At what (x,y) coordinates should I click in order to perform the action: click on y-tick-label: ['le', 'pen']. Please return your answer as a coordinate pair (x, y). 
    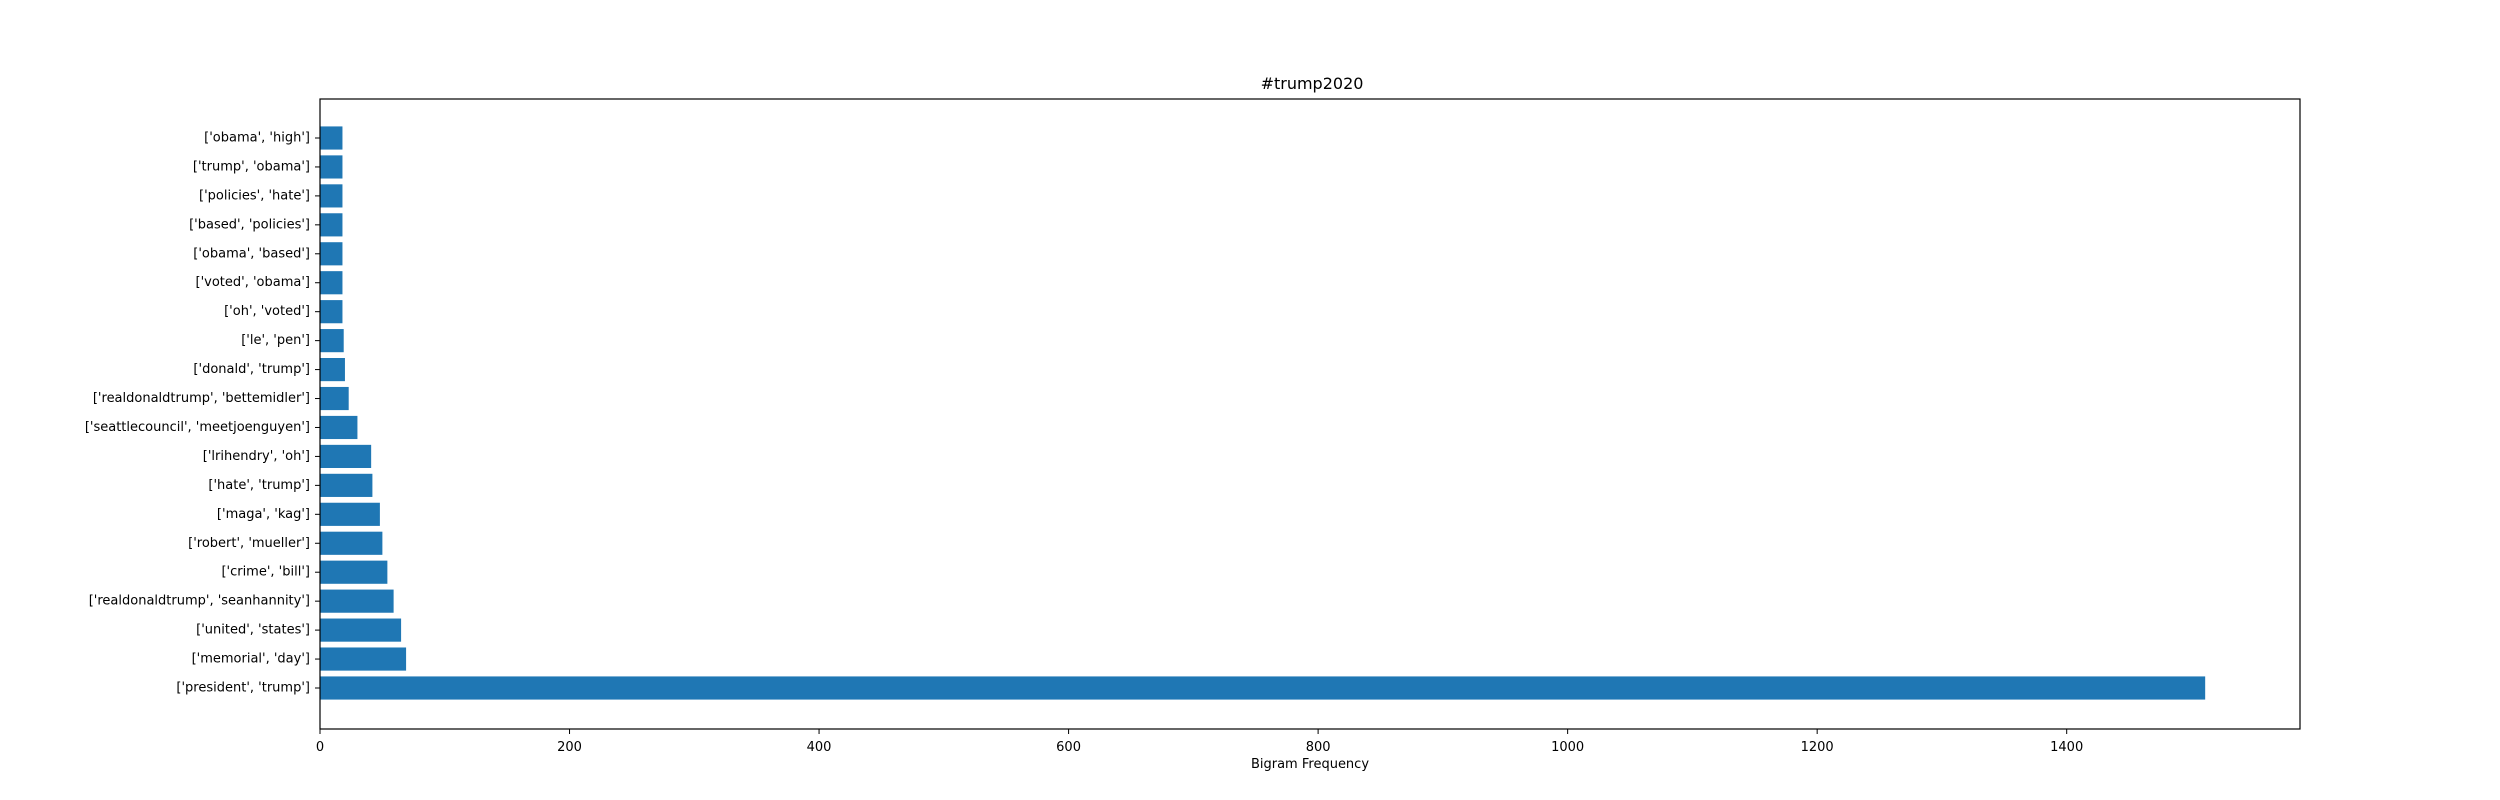
    Looking at the image, I should click on (275, 340).